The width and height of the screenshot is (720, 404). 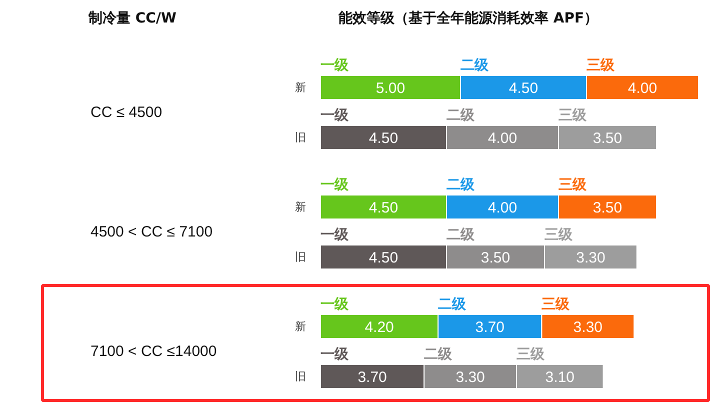 I want to click on data-label: 4.20, so click(x=379, y=327).